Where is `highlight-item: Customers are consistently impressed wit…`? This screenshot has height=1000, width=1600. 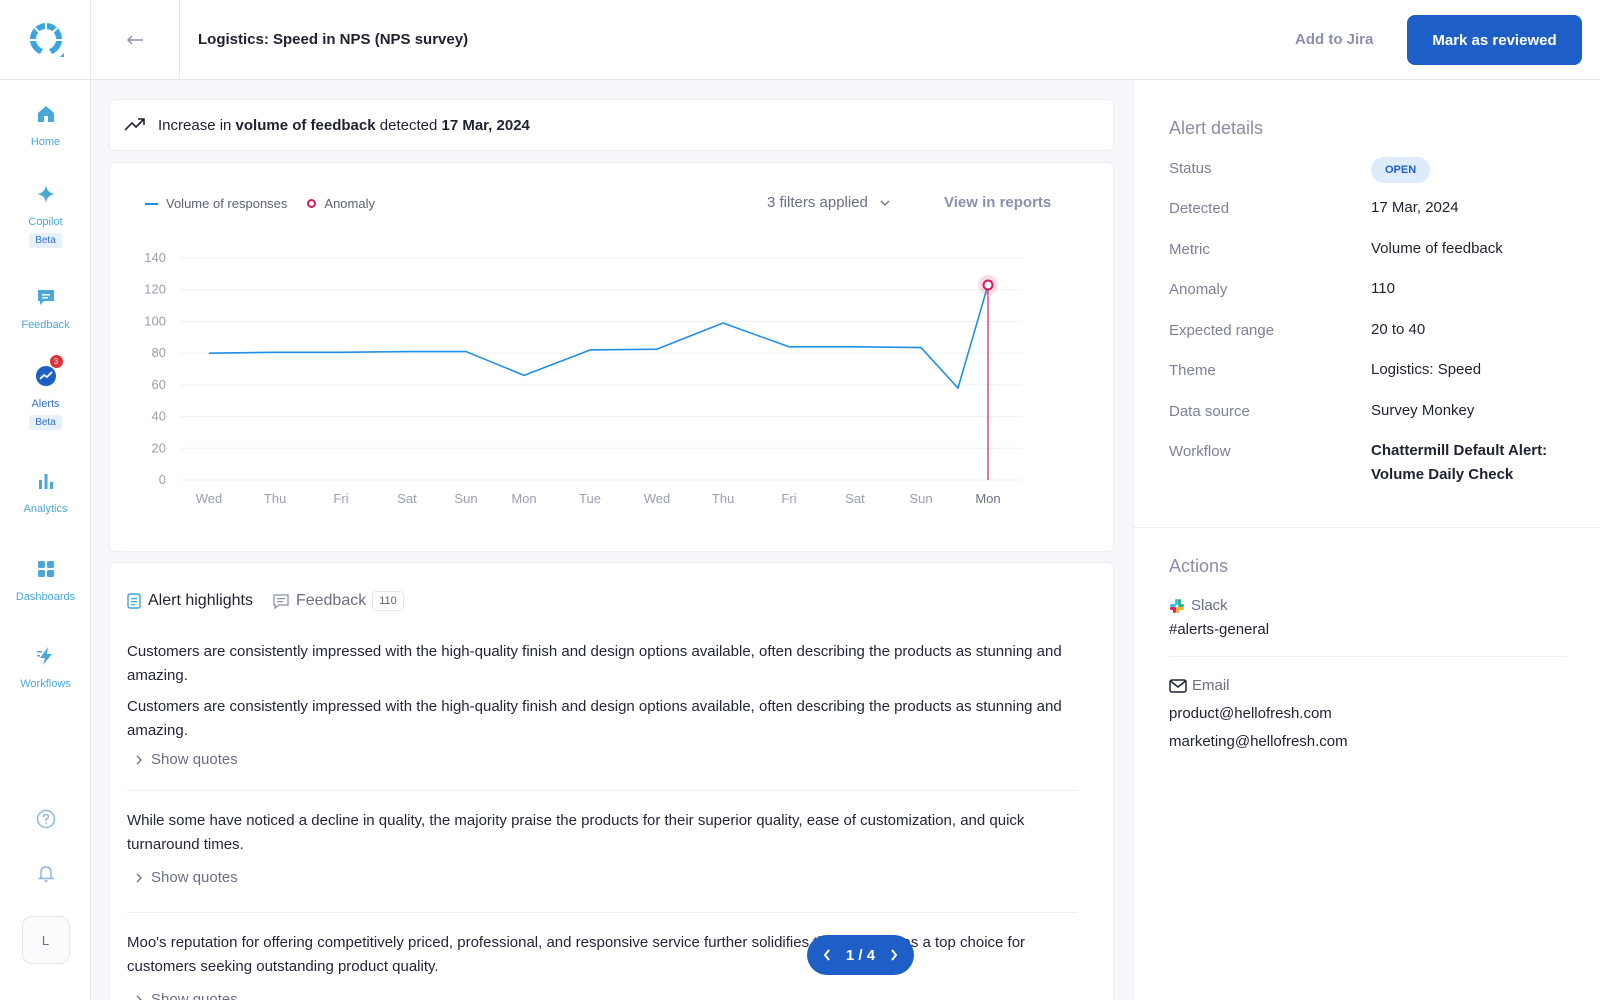
highlight-item: Customers are consistently impressed wit… is located at coordinates (602, 704).